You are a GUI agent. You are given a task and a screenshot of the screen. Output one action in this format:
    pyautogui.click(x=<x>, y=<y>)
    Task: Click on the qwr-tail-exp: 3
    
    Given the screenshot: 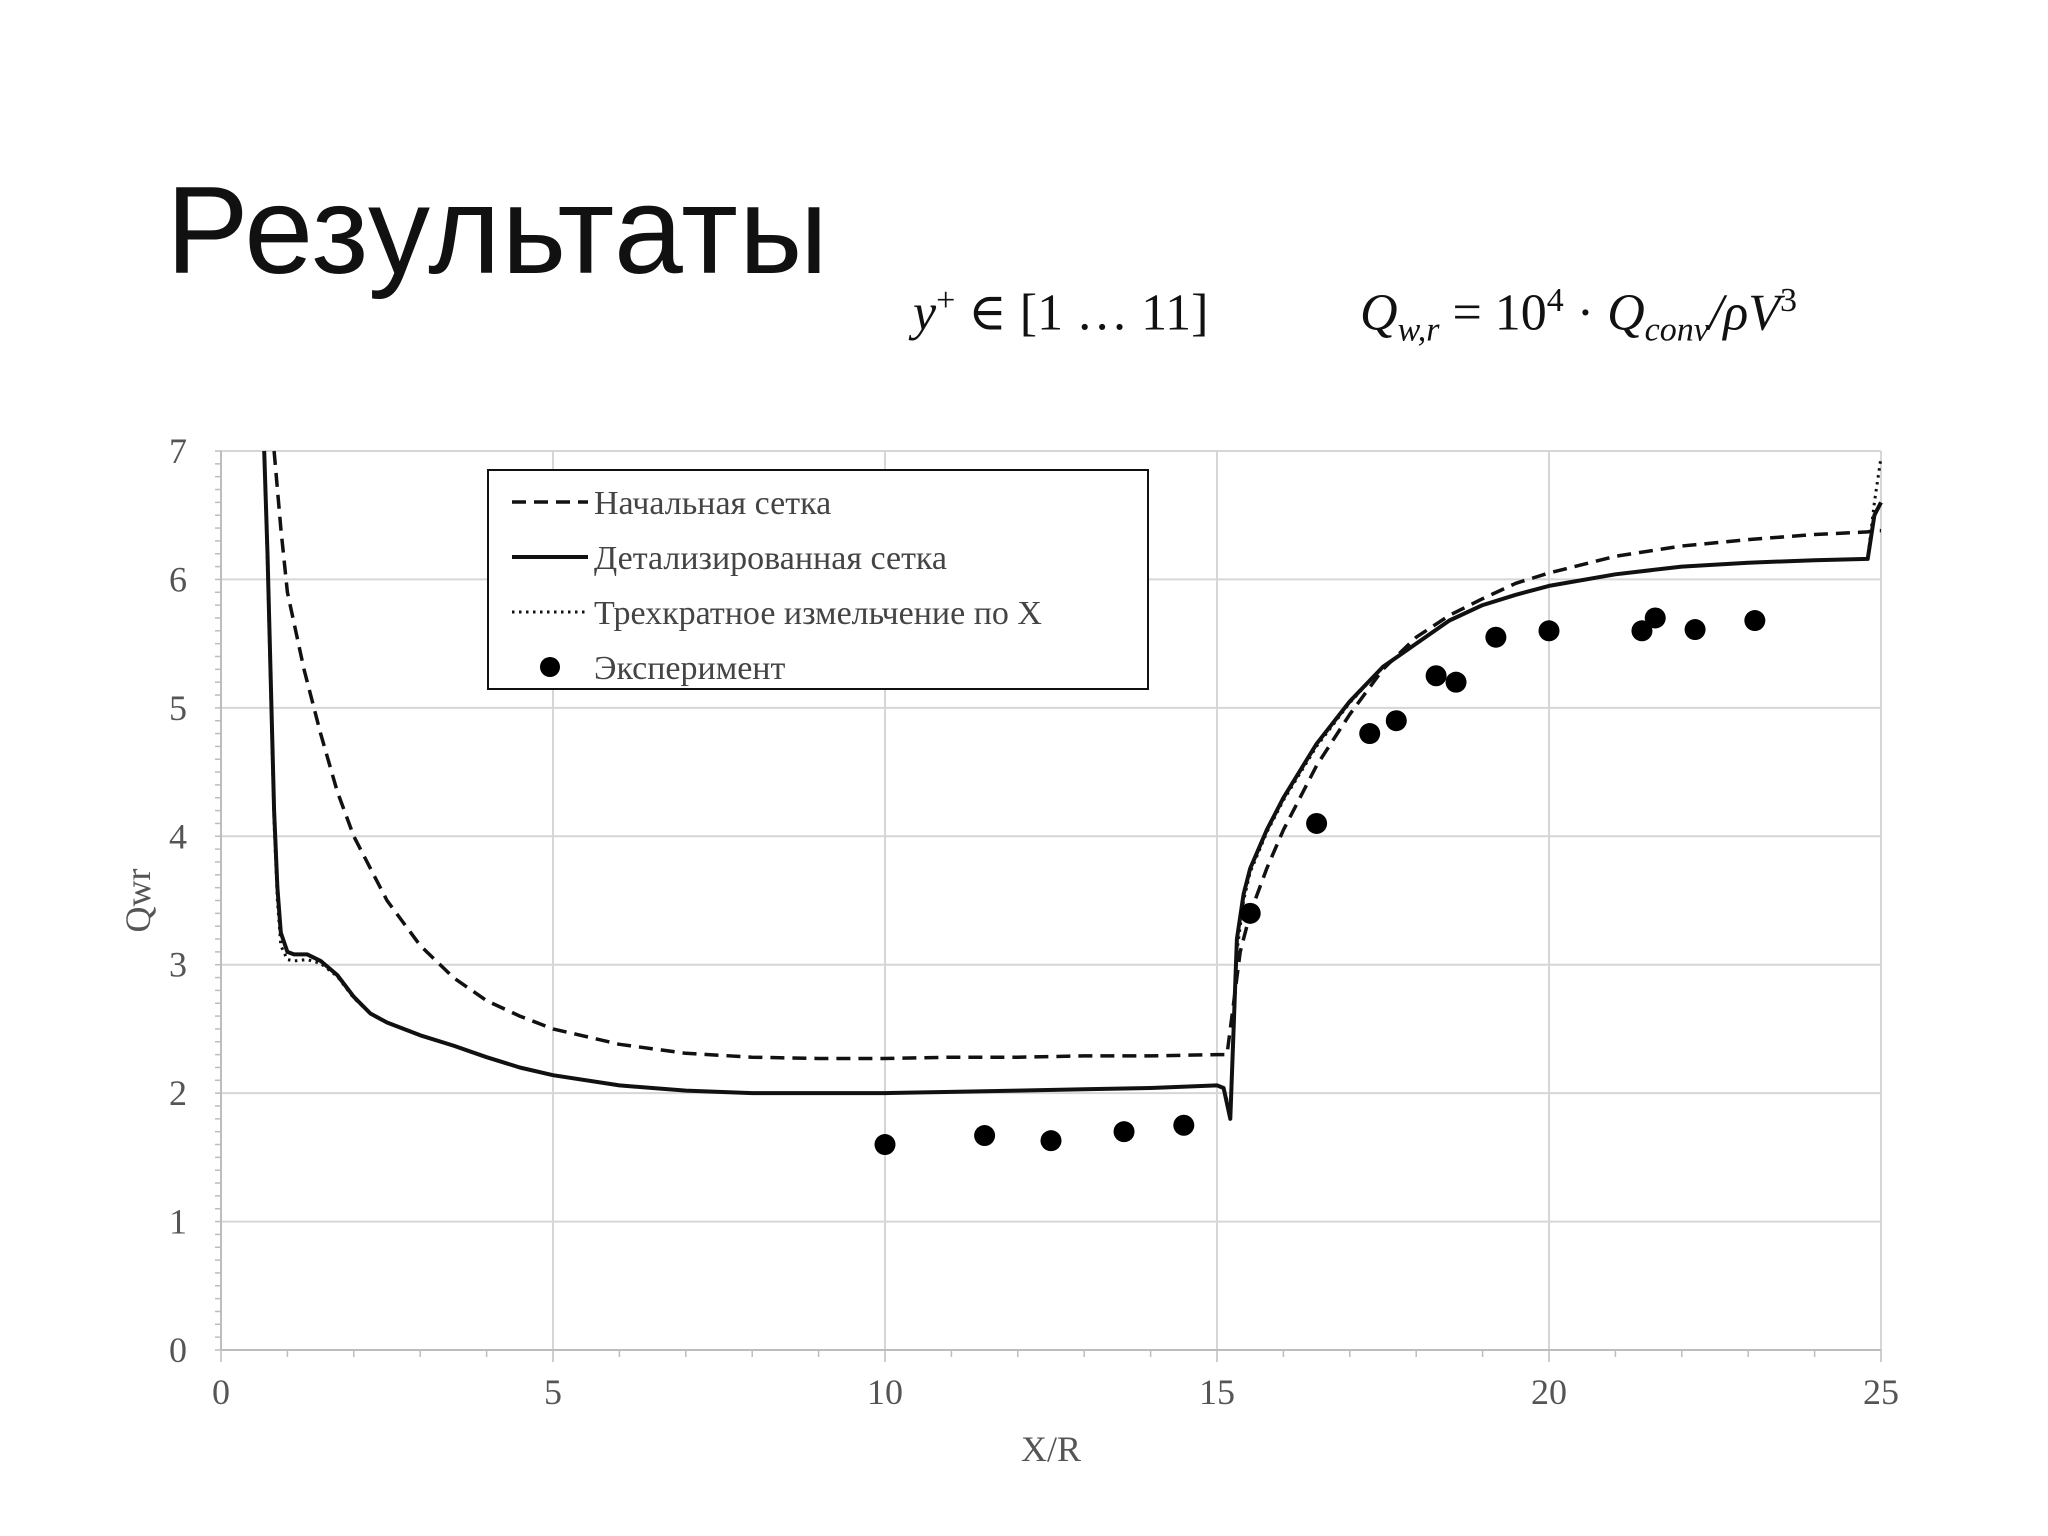 What is the action you would take?
    pyautogui.click(x=1789, y=300)
    